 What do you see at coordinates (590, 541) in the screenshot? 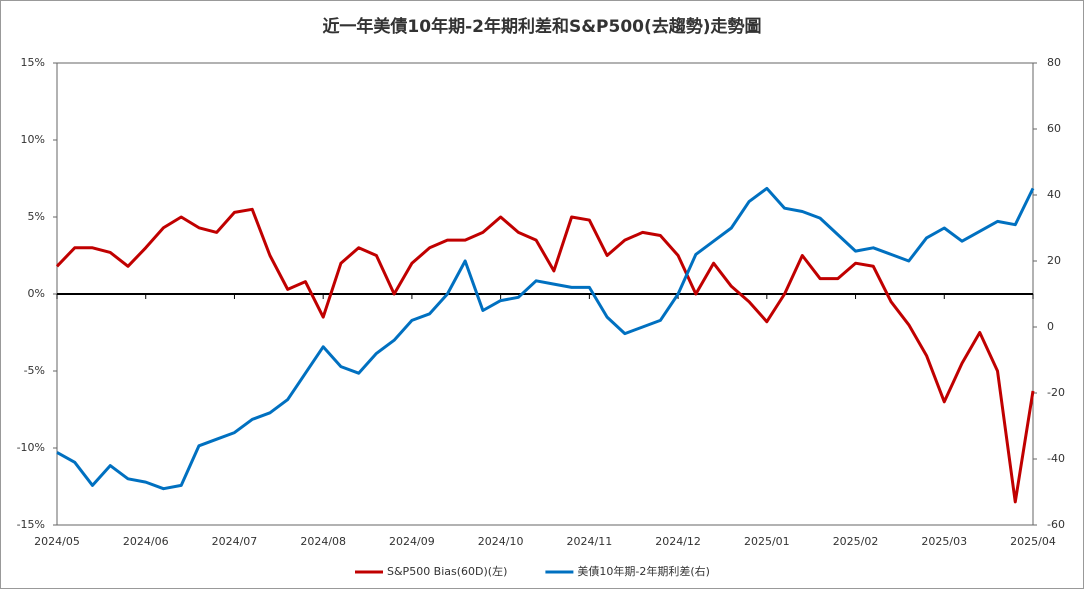
I see `x-tick-label: 2024/11` at bounding box center [590, 541].